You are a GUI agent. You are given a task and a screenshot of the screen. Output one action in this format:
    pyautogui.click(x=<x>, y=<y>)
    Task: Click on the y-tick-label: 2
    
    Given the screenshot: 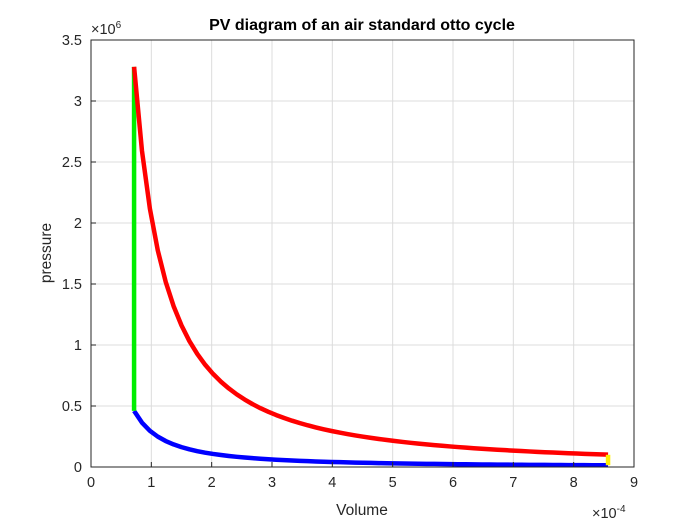 What is the action you would take?
    pyautogui.click(x=78, y=224)
    